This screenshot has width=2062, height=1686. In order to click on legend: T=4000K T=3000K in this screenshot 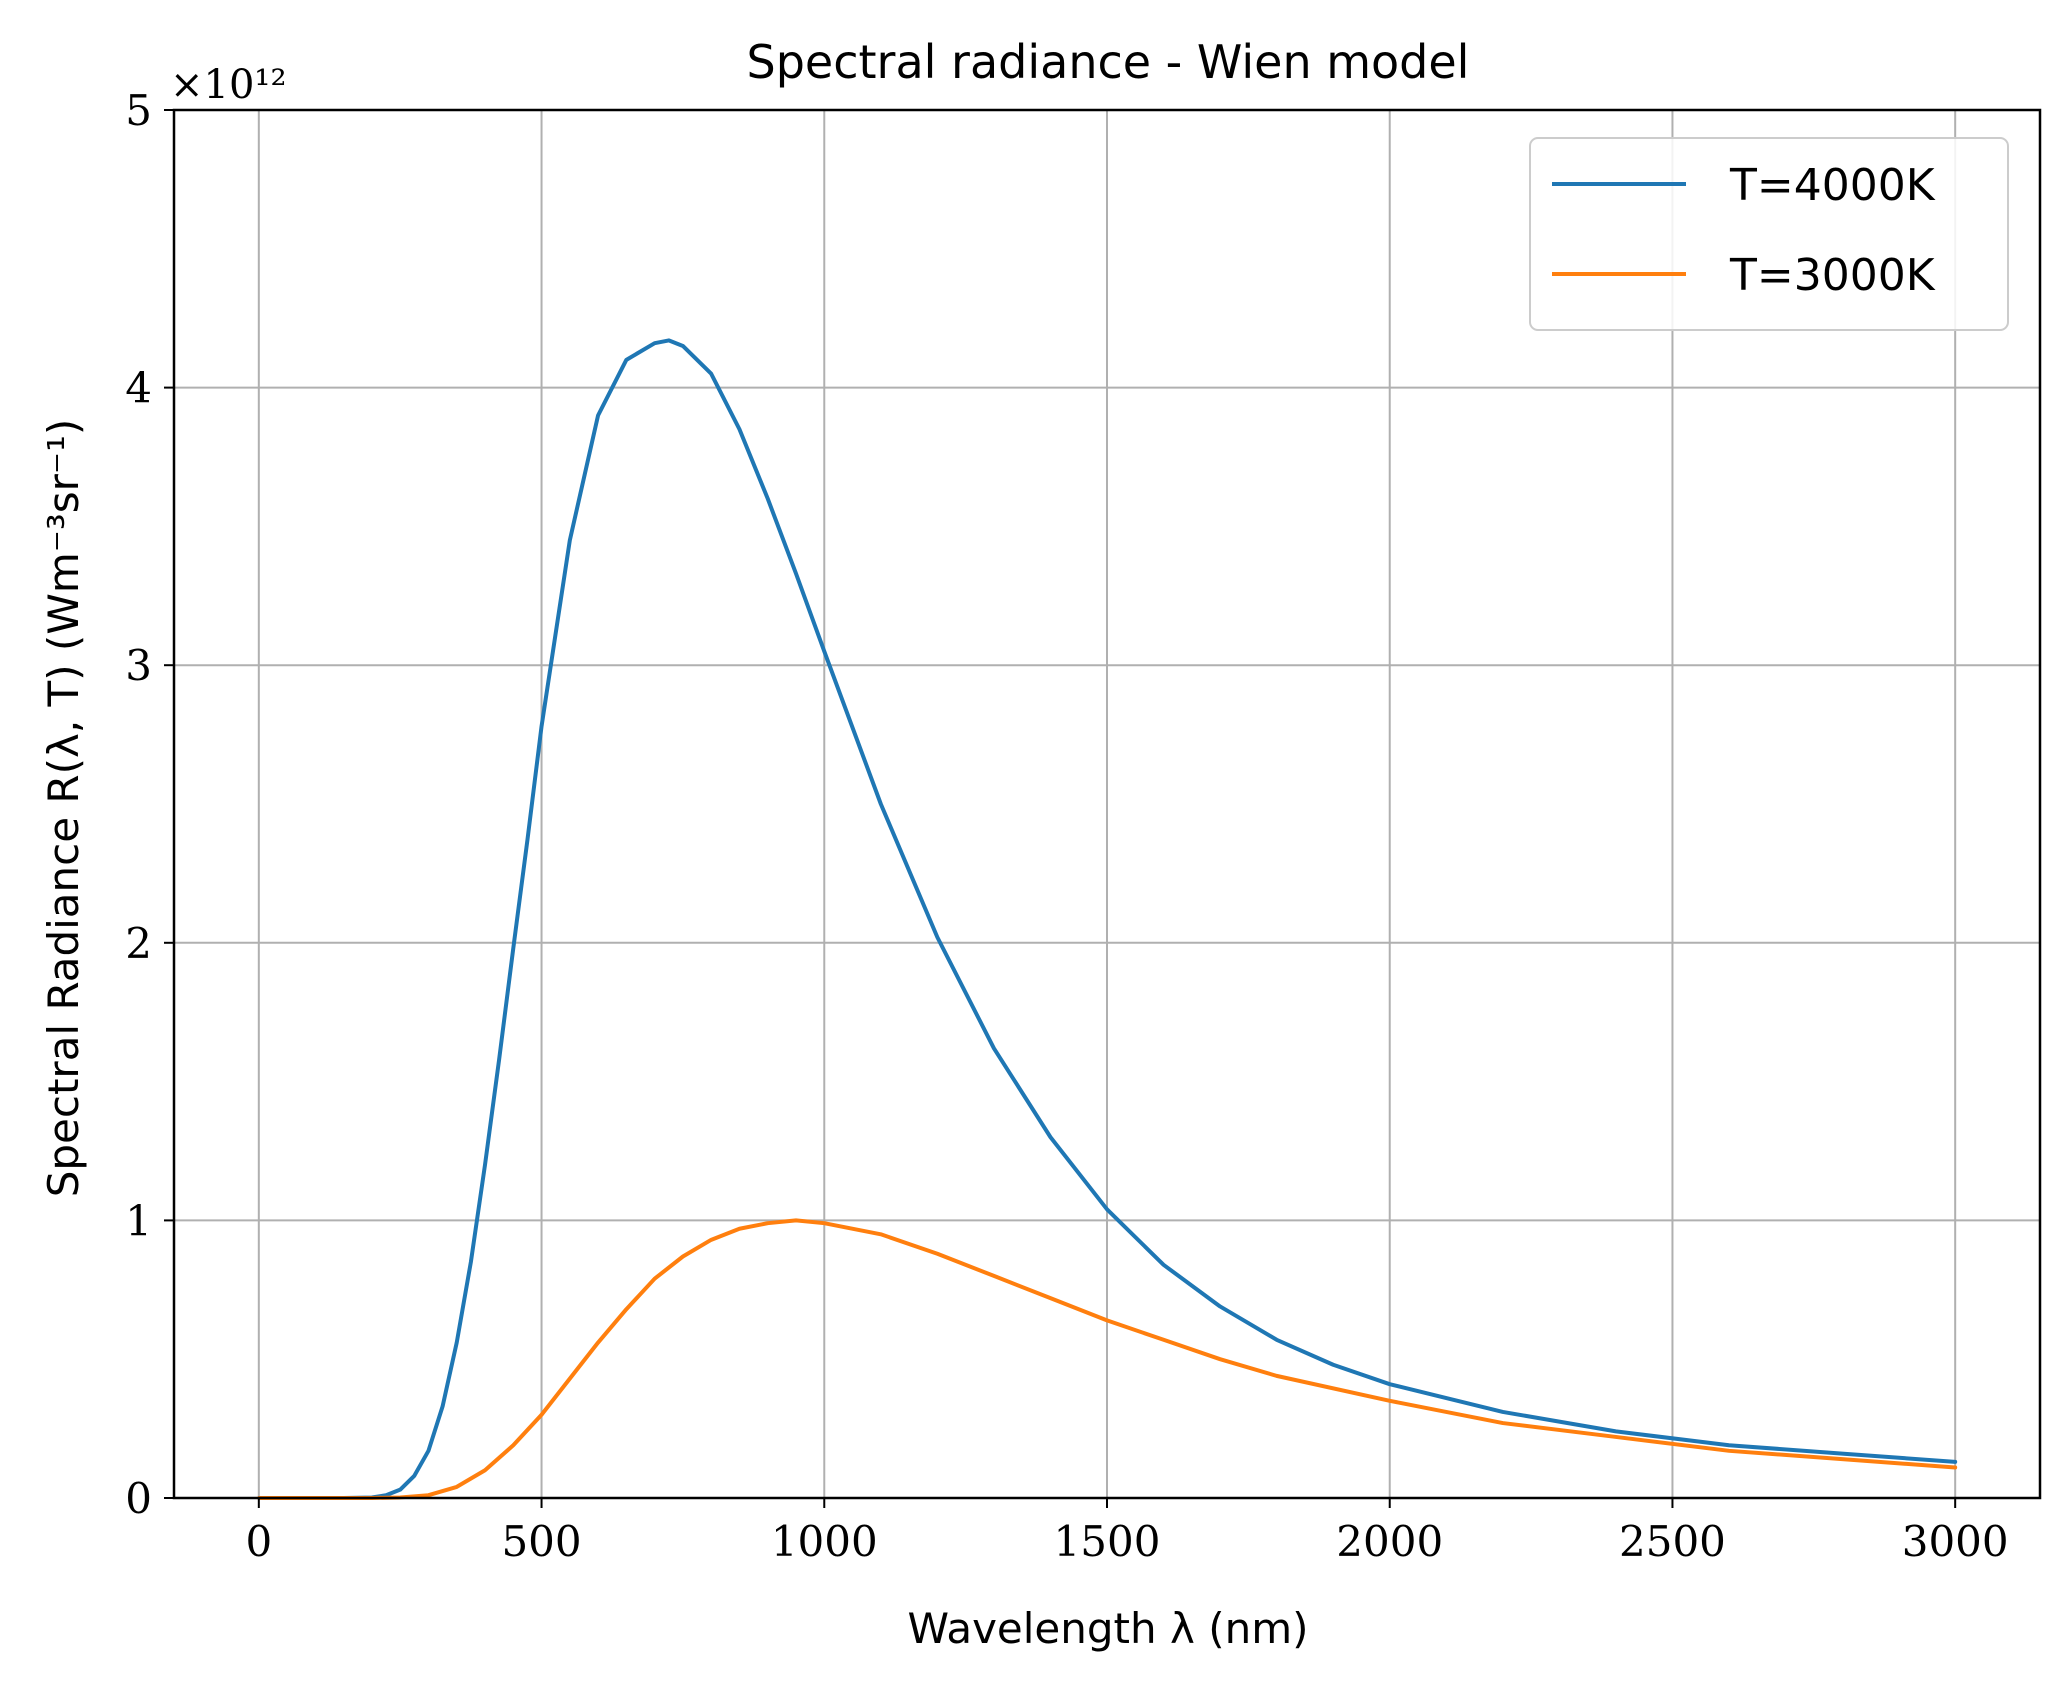, I will do `click(1769, 234)`.